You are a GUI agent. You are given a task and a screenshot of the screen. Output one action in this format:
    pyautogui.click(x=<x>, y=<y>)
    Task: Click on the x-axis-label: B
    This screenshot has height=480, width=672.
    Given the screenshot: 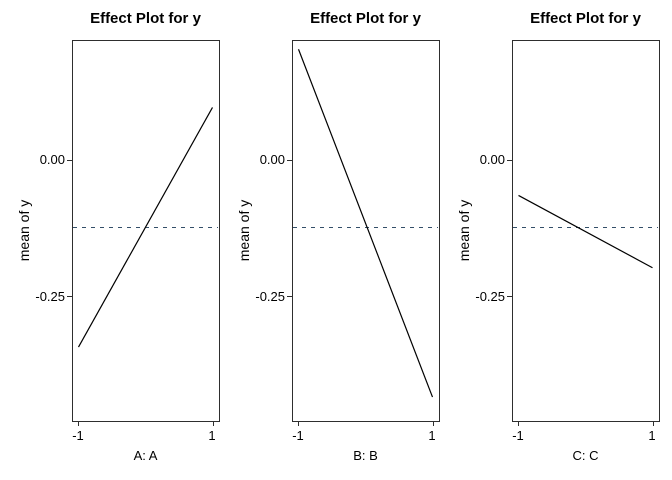 What is the action you would take?
    pyautogui.click(x=365, y=455)
    